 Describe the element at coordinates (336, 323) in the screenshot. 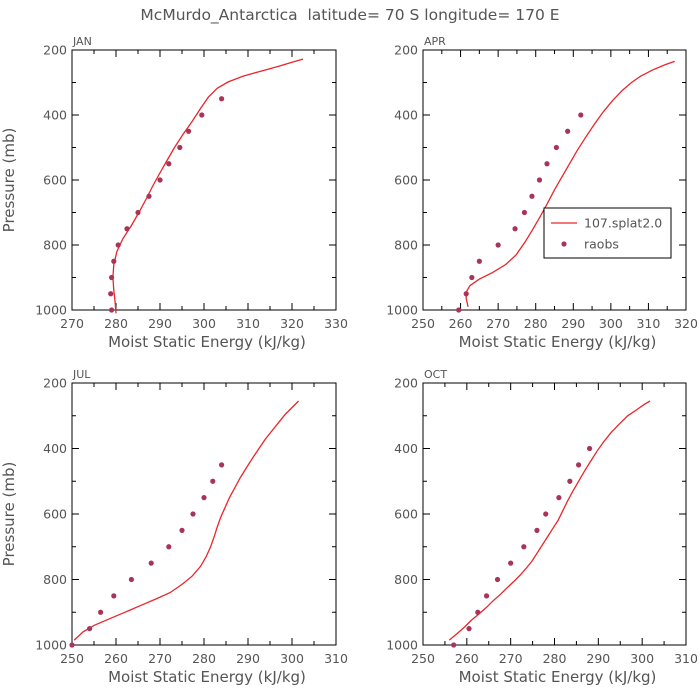

I see `x-tick-label: 330` at that location.